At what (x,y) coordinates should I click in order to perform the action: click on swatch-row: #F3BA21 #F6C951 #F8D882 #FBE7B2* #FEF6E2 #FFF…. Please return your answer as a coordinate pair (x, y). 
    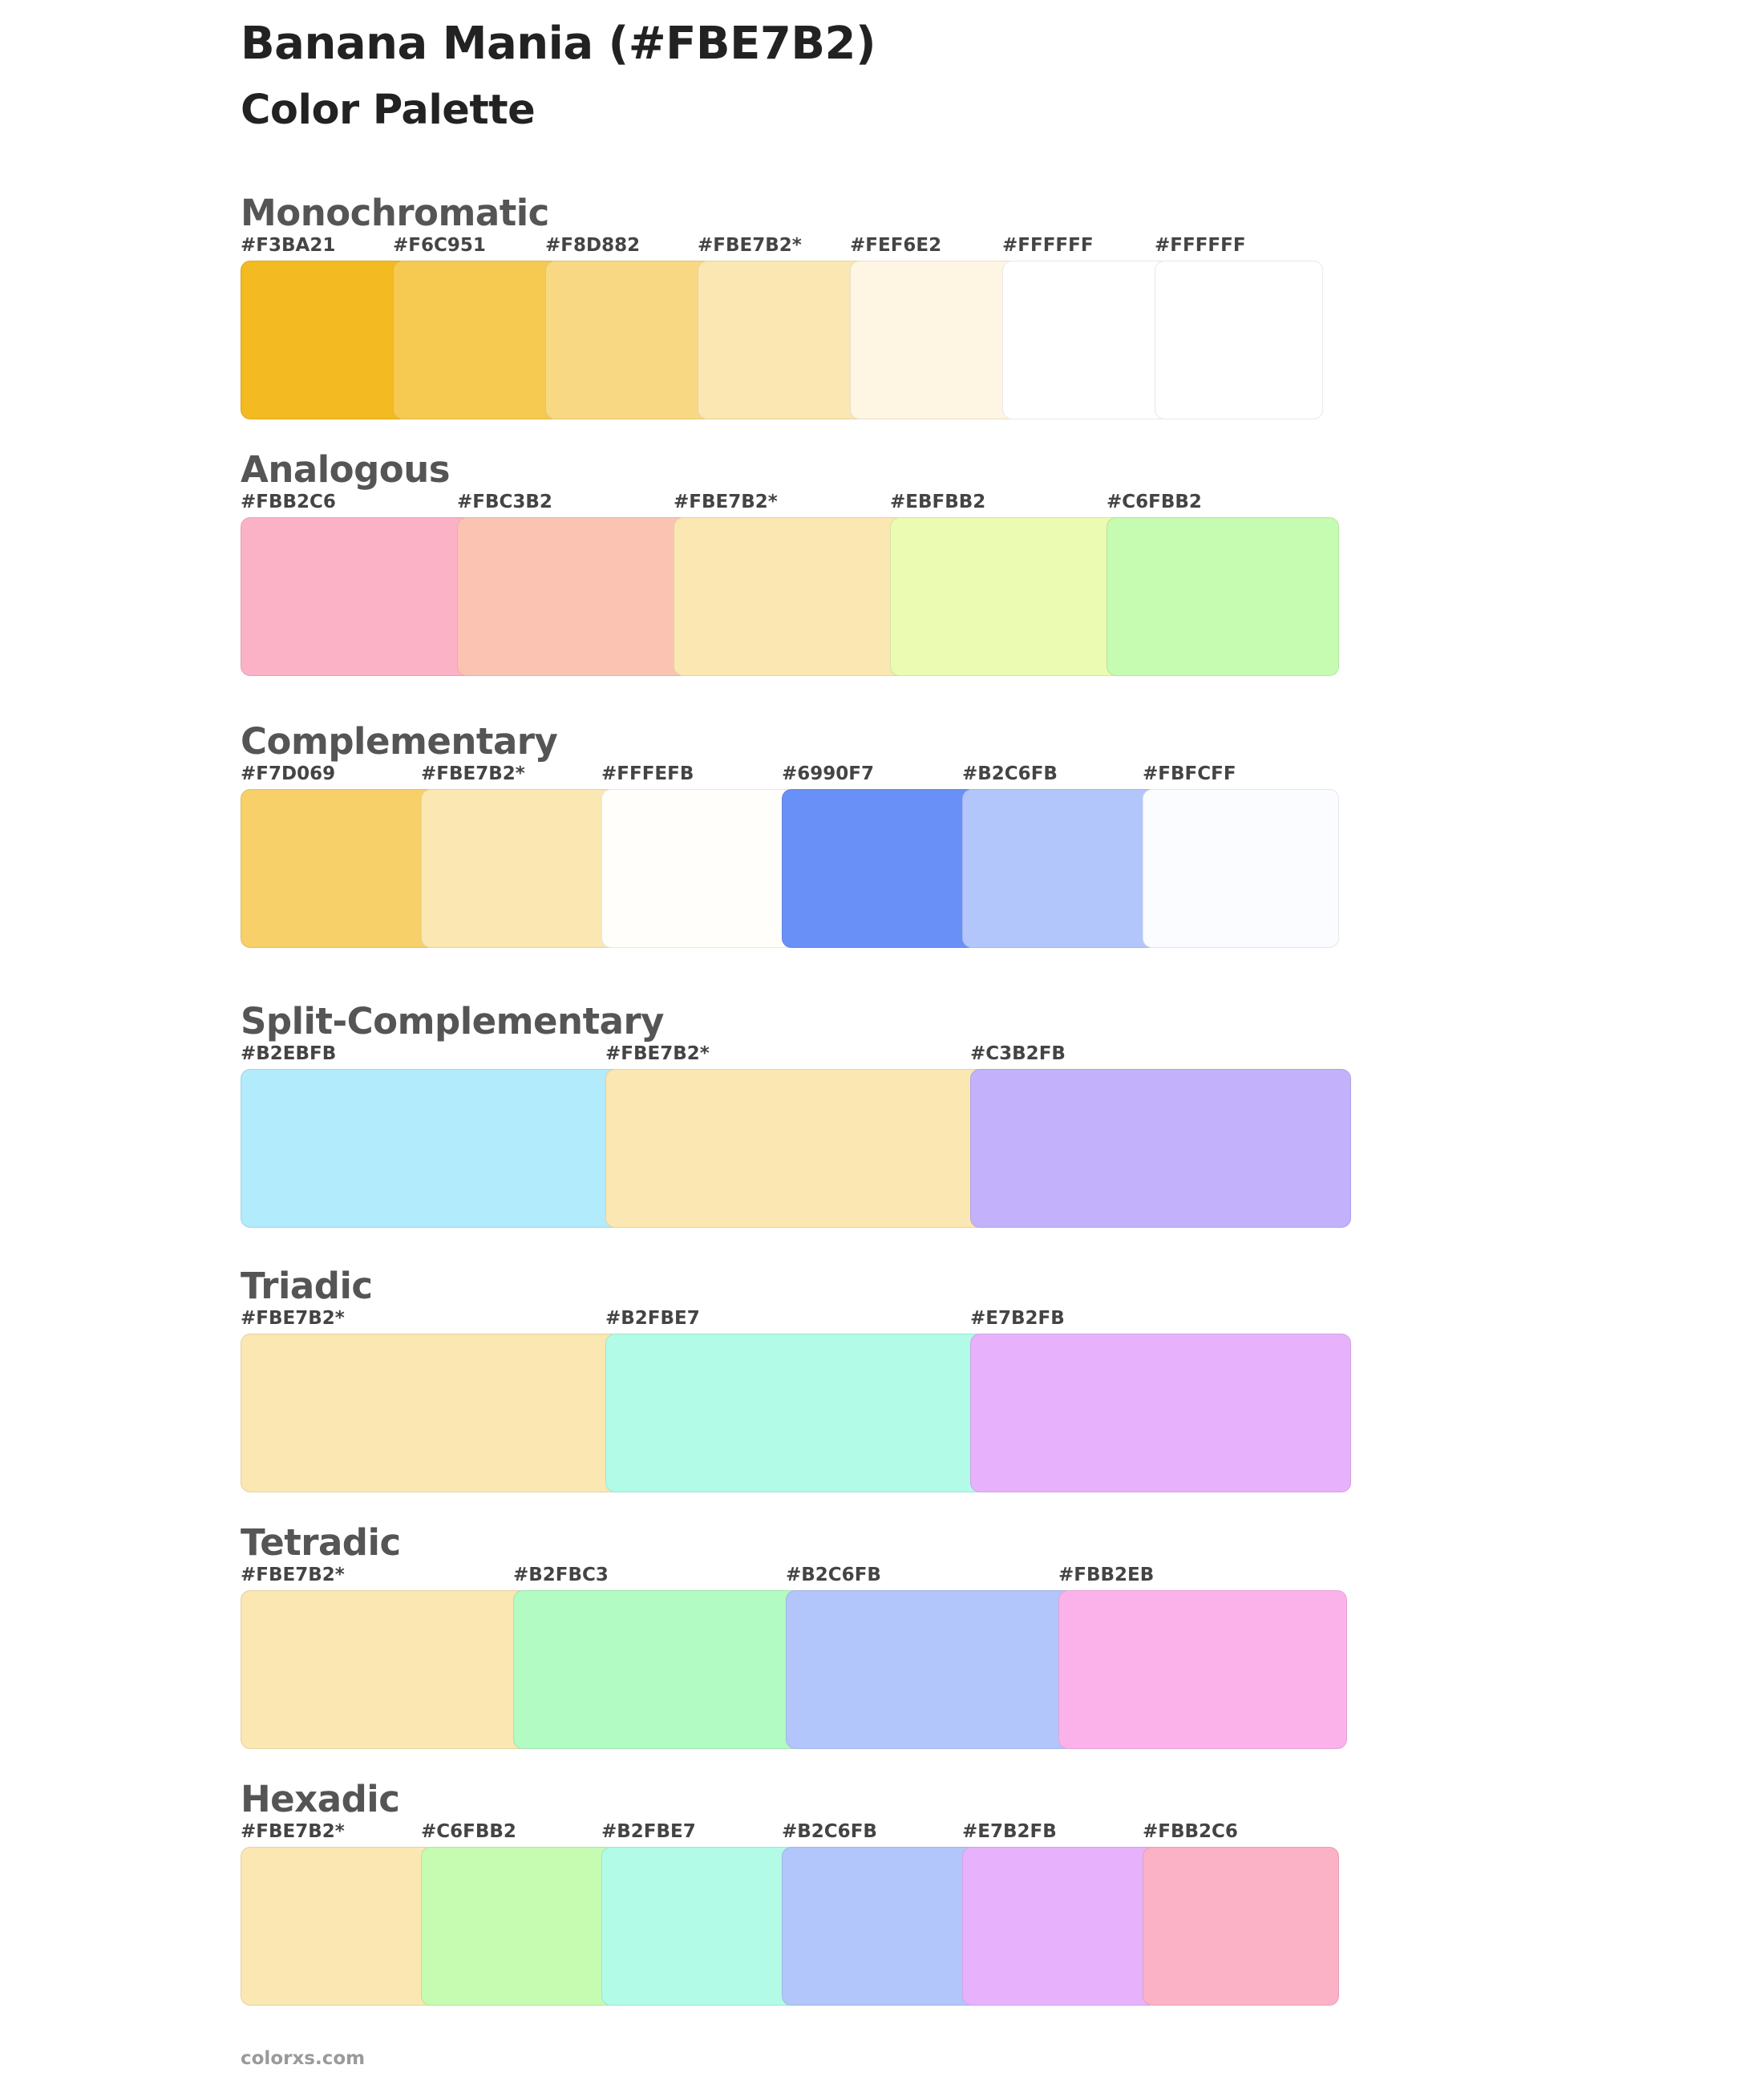
    Looking at the image, I should click on (782, 329).